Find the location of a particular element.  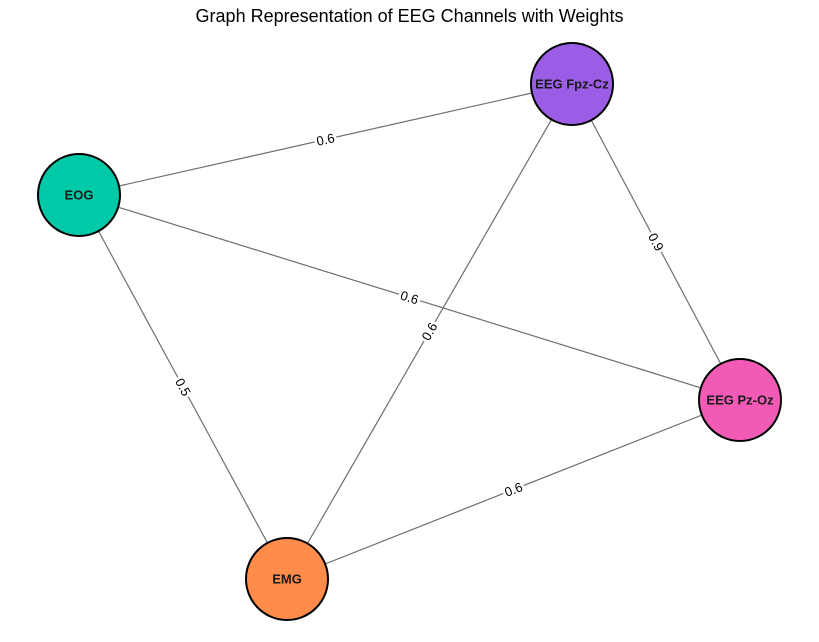

edge-weight-label-eog-emg: 0.5 is located at coordinates (183, 387).